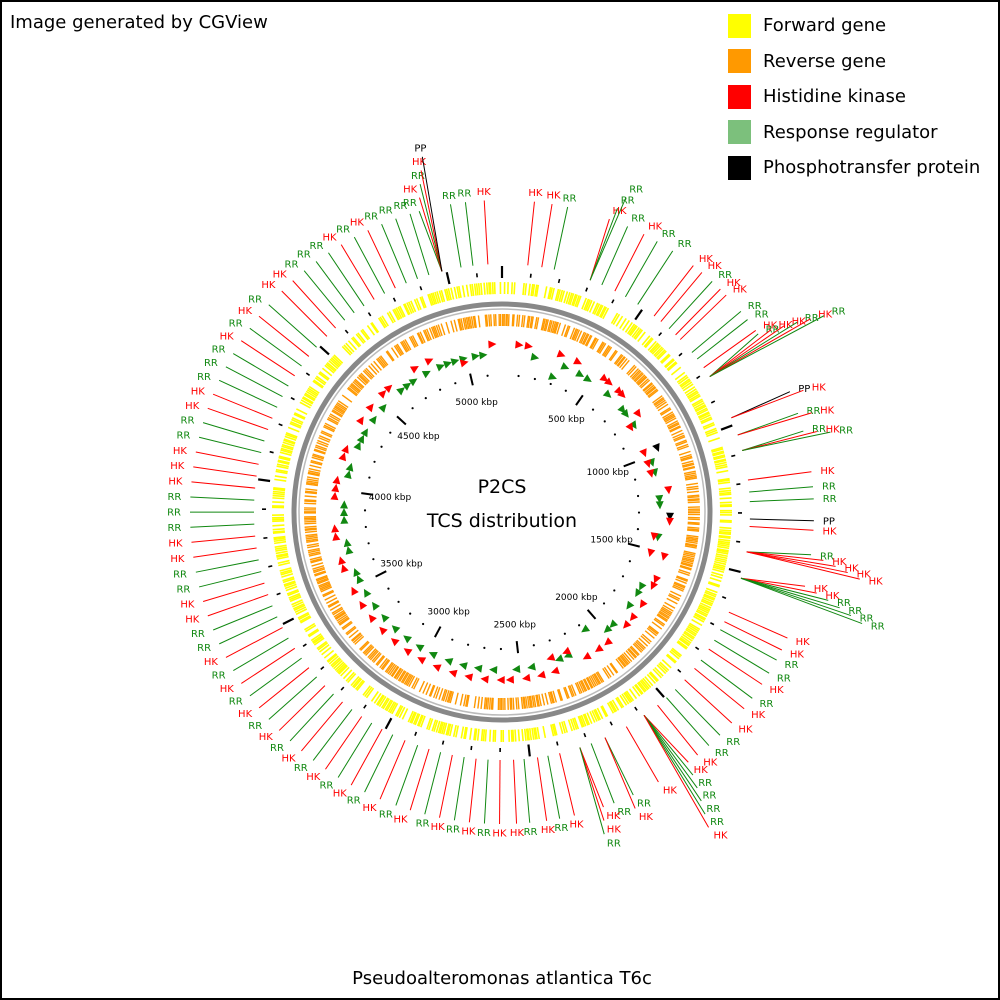  Describe the element at coordinates (825, 26) in the screenshot. I see `legend-label: Forward gene` at that location.